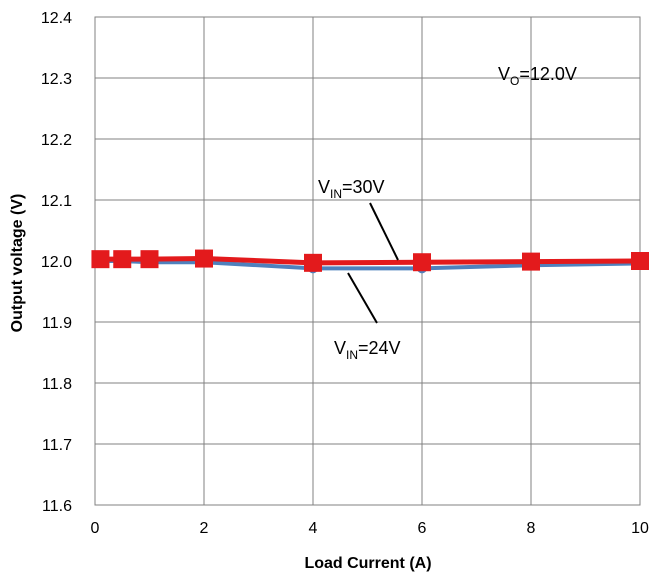 This screenshot has width=654, height=578. I want to click on y-tick-label: 11.6, so click(57, 506).